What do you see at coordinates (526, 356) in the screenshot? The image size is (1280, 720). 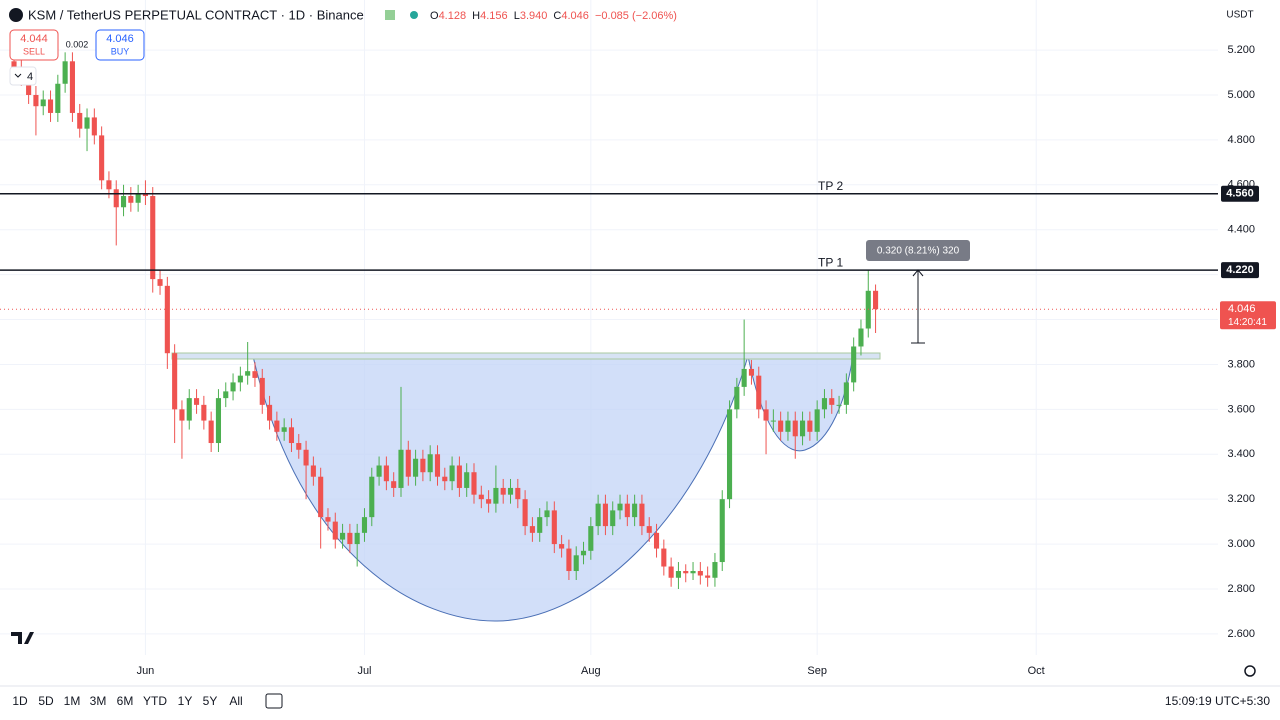 I see `rim` at bounding box center [526, 356].